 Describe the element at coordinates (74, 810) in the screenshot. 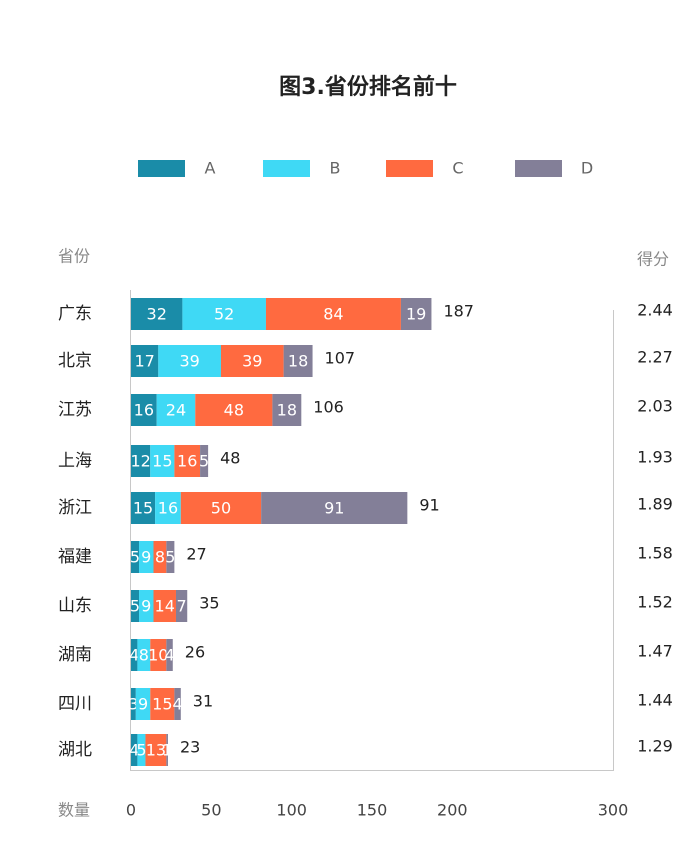

I see `x-axis-title: 数量` at that location.